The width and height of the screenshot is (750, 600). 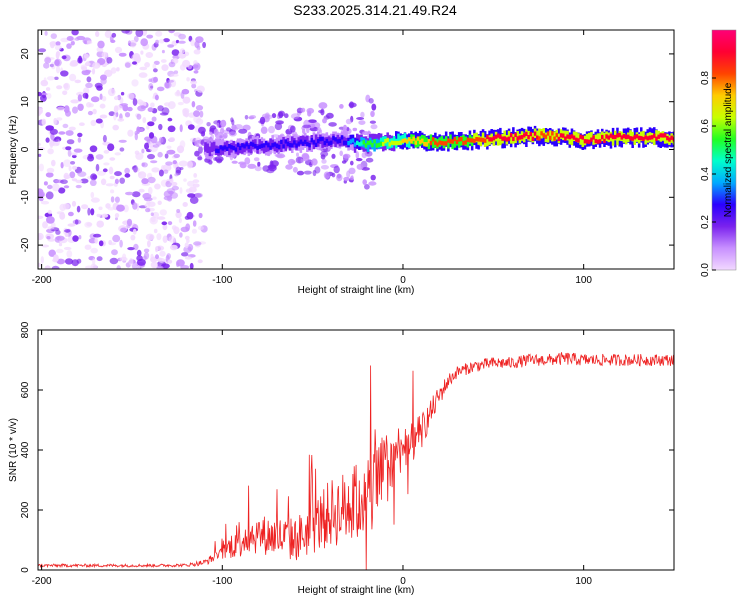 What do you see at coordinates (396, 139) in the screenshot?
I see `ridge-outer` at bounding box center [396, 139].